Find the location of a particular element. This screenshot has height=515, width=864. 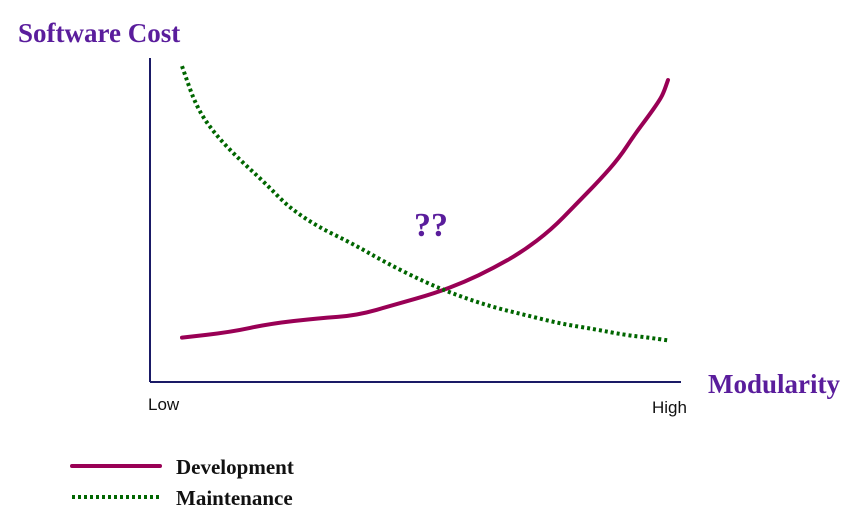

x-axis-label: Modularity is located at coordinates (774, 384).